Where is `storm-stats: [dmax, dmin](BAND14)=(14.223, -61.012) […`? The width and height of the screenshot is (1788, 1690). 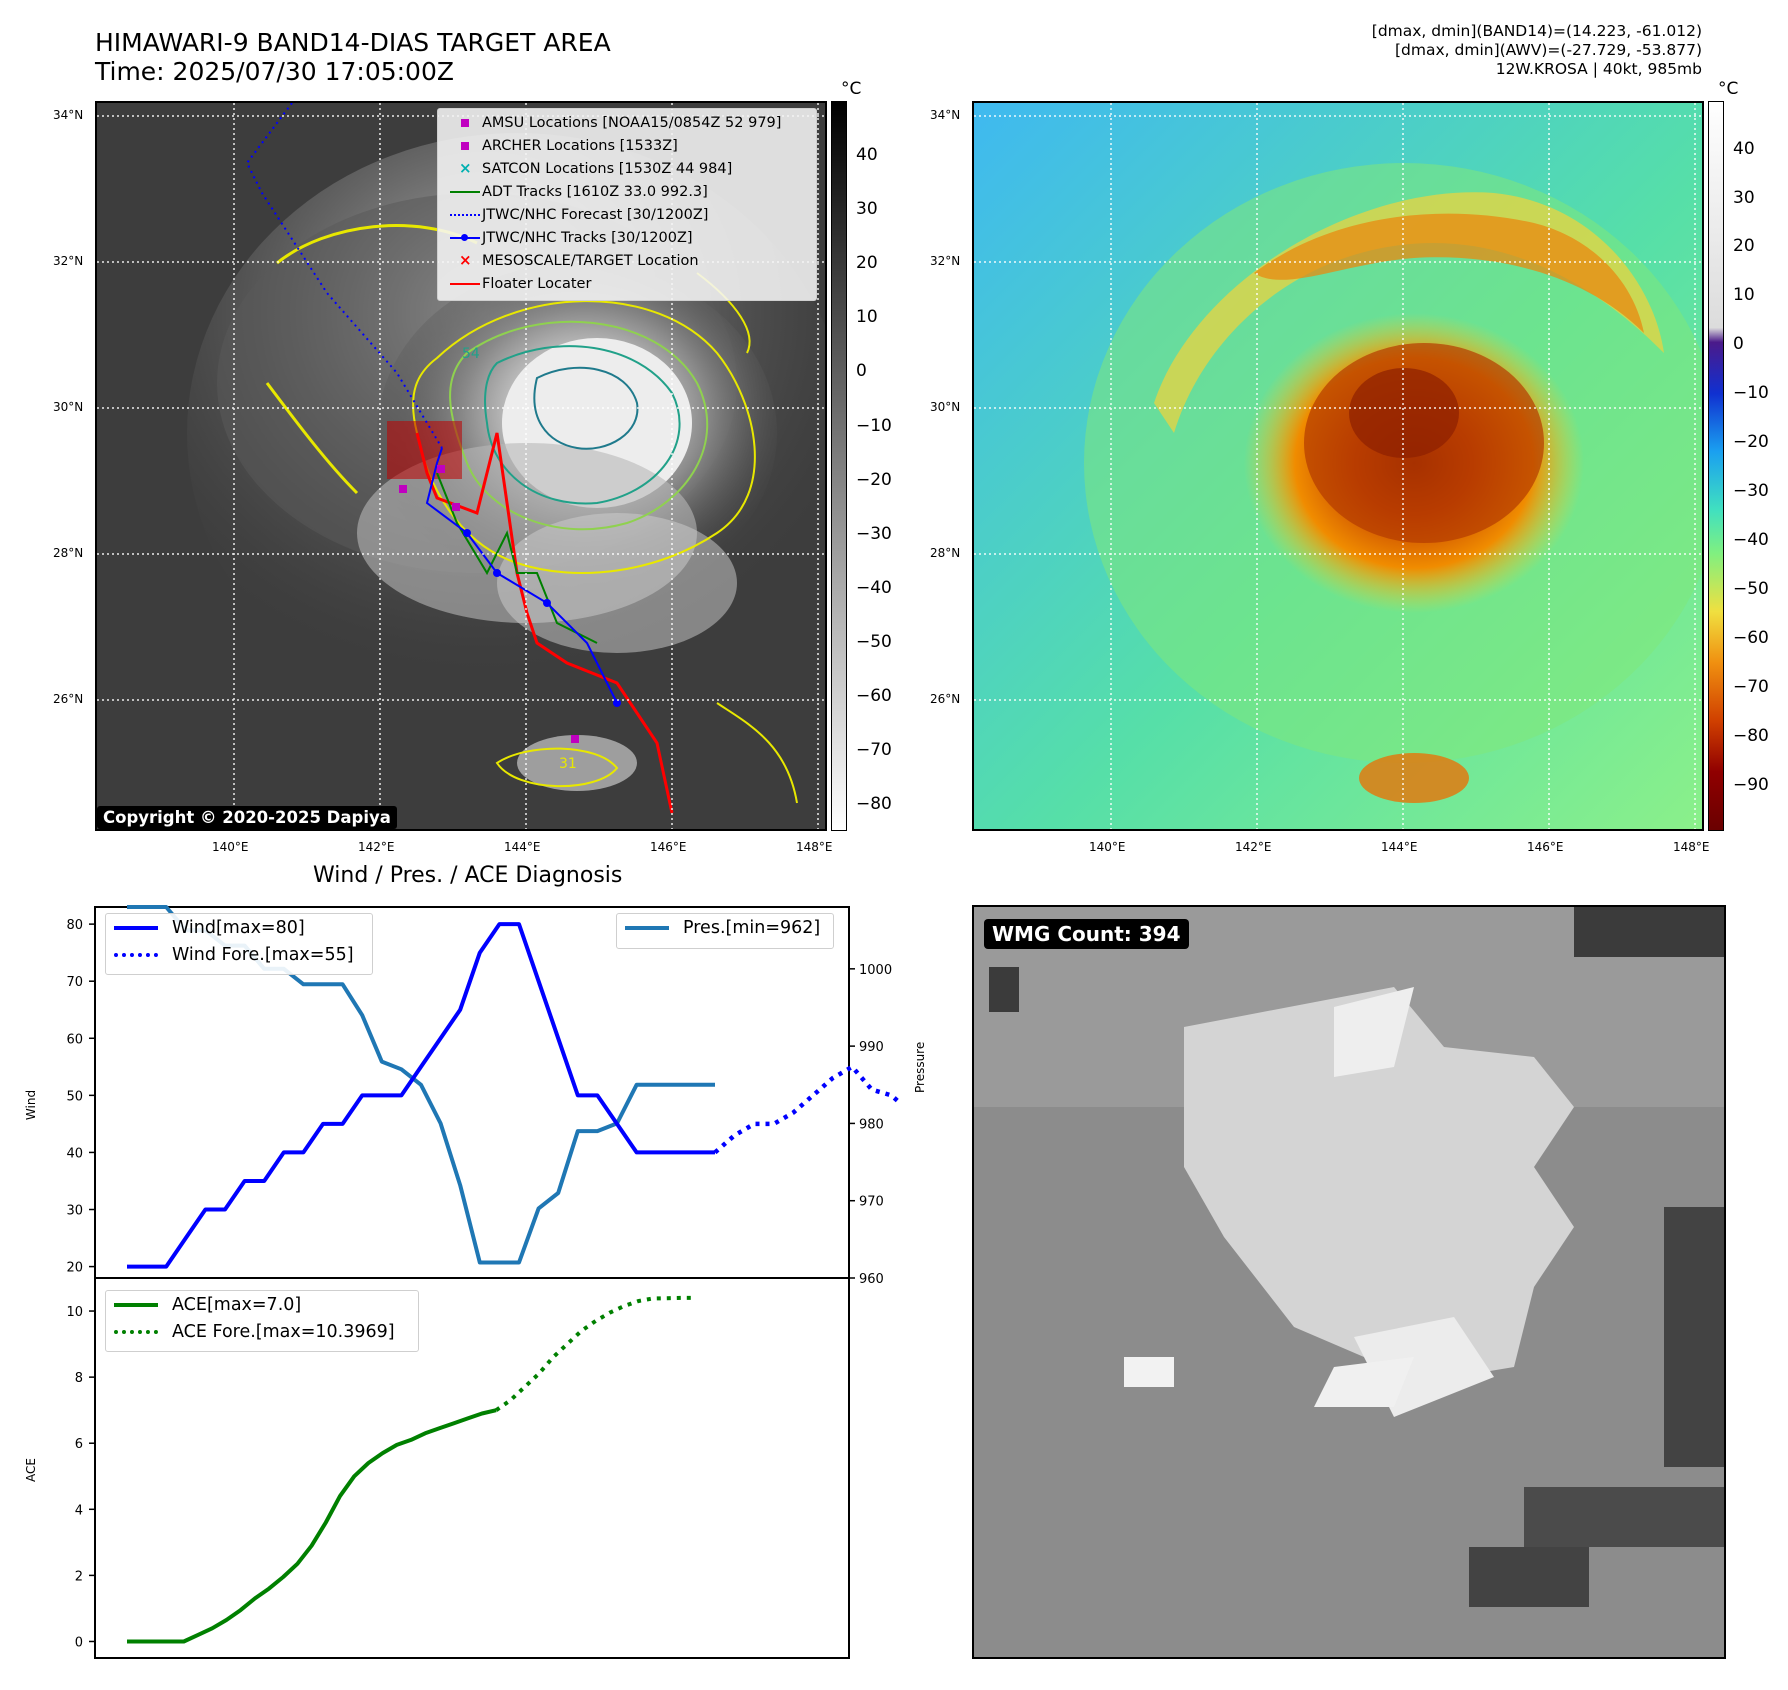 storm-stats: [dmax, dmin](BAND14)=(14.223, -61.012) [… is located at coordinates (1537, 50).